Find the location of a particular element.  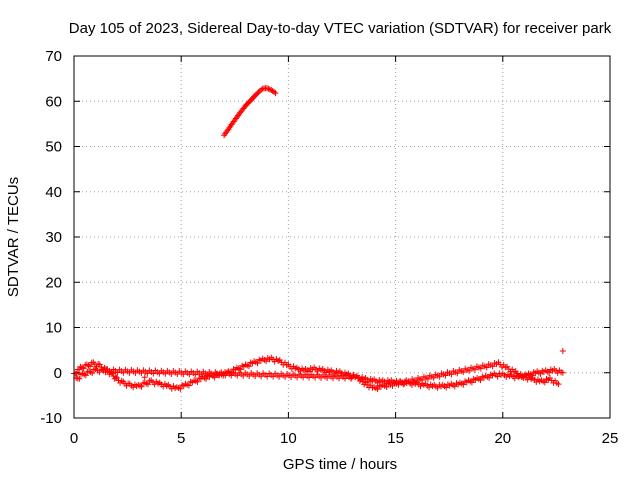

y-tick-label: 40 is located at coordinates (53, 192).